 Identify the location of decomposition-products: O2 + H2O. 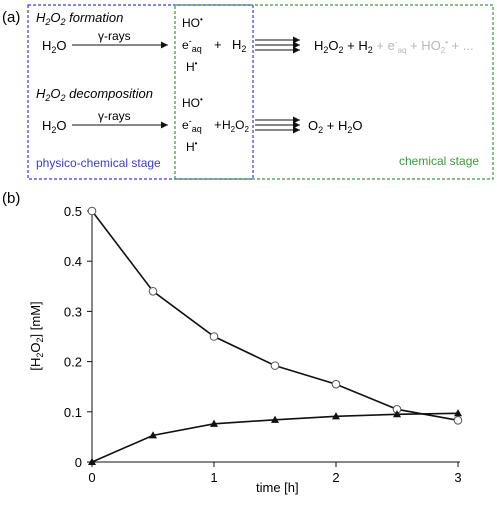
(335, 126).